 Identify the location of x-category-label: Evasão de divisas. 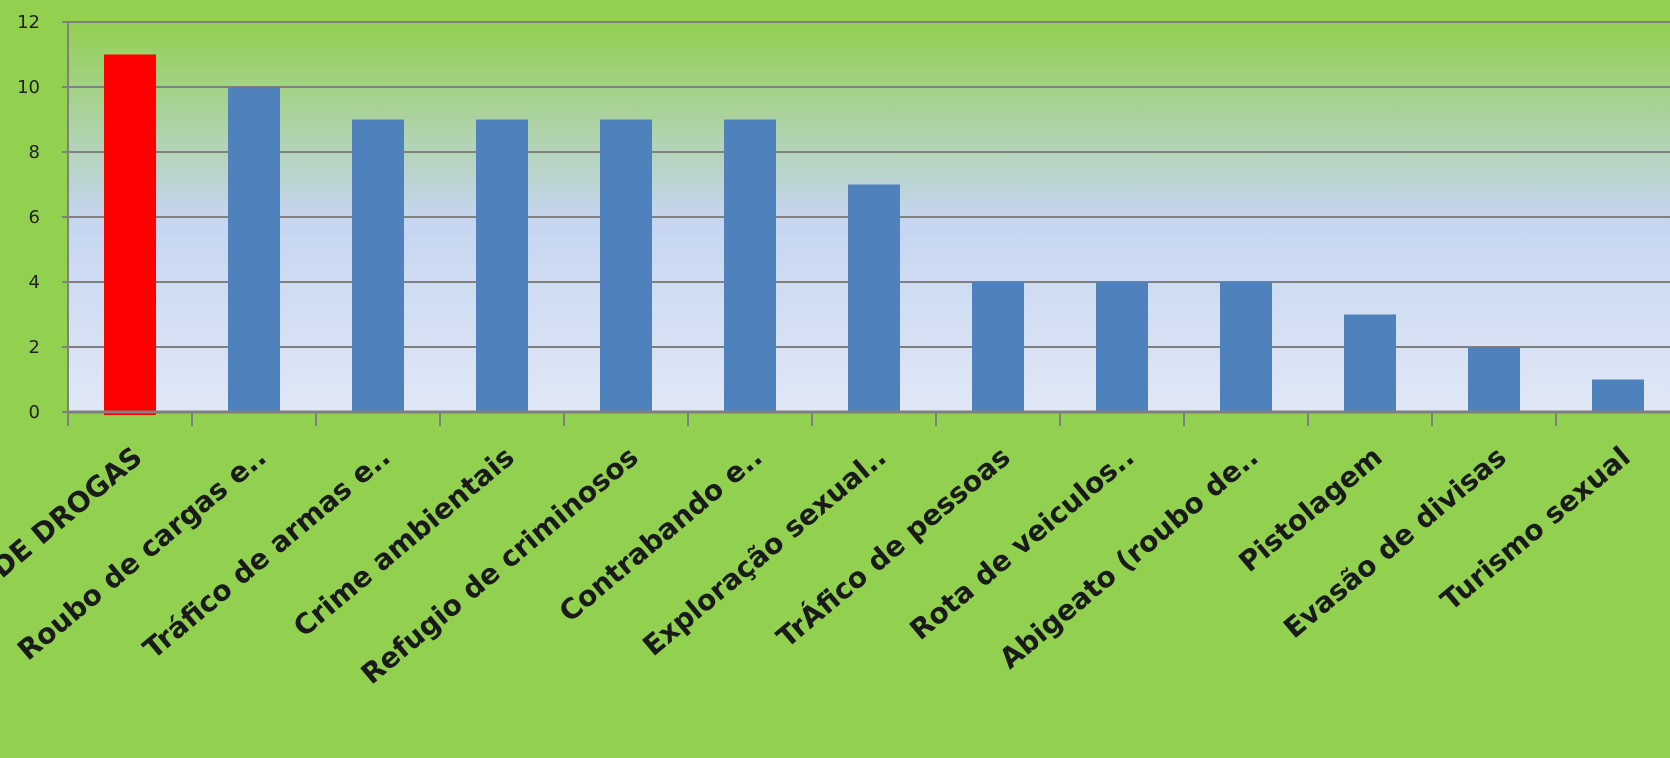
(1394, 542).